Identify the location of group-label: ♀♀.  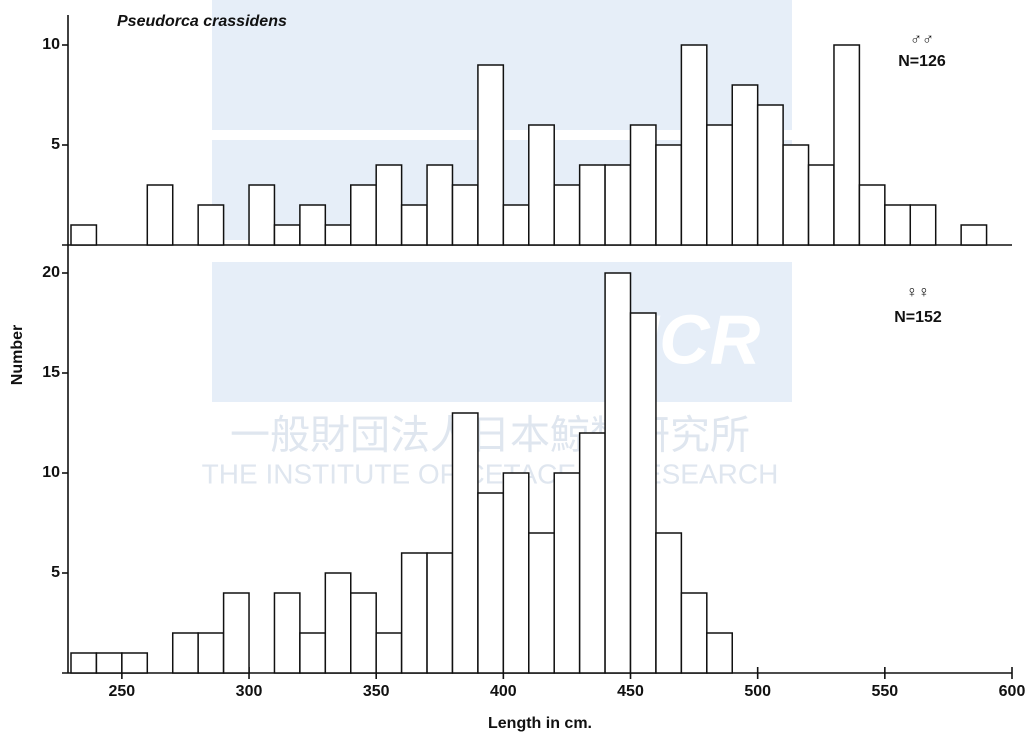
(918, 292).